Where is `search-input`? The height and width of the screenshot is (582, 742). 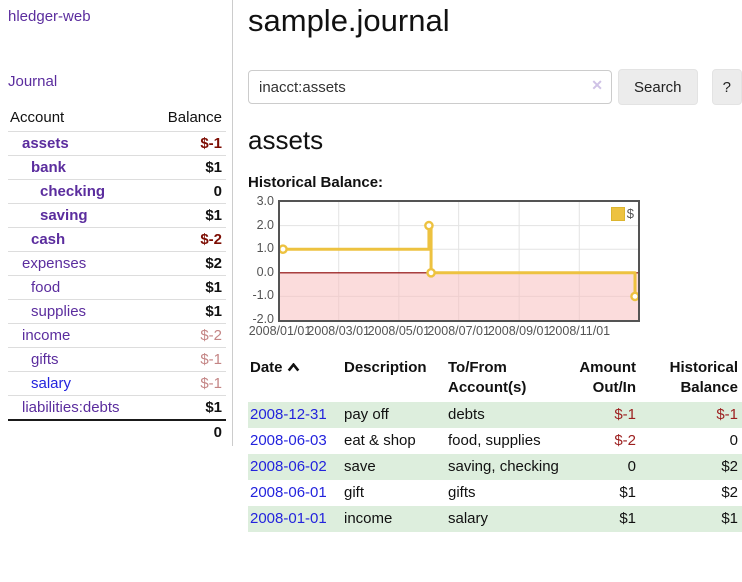
search-input is located at coordinates (430, 87).